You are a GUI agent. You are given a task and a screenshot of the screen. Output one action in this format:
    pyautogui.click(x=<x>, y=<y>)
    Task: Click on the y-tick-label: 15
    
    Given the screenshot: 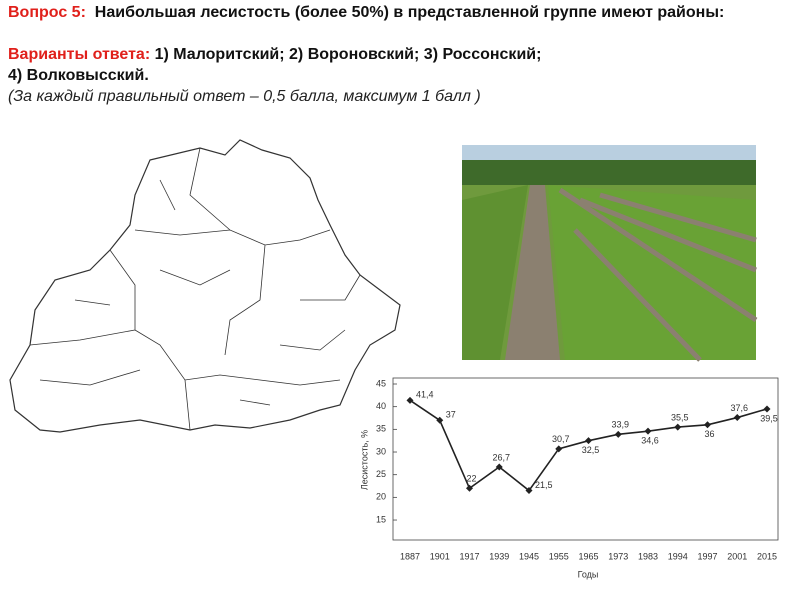 What is the action you would take?
    pyautogui.click(x=381, y=519)
    